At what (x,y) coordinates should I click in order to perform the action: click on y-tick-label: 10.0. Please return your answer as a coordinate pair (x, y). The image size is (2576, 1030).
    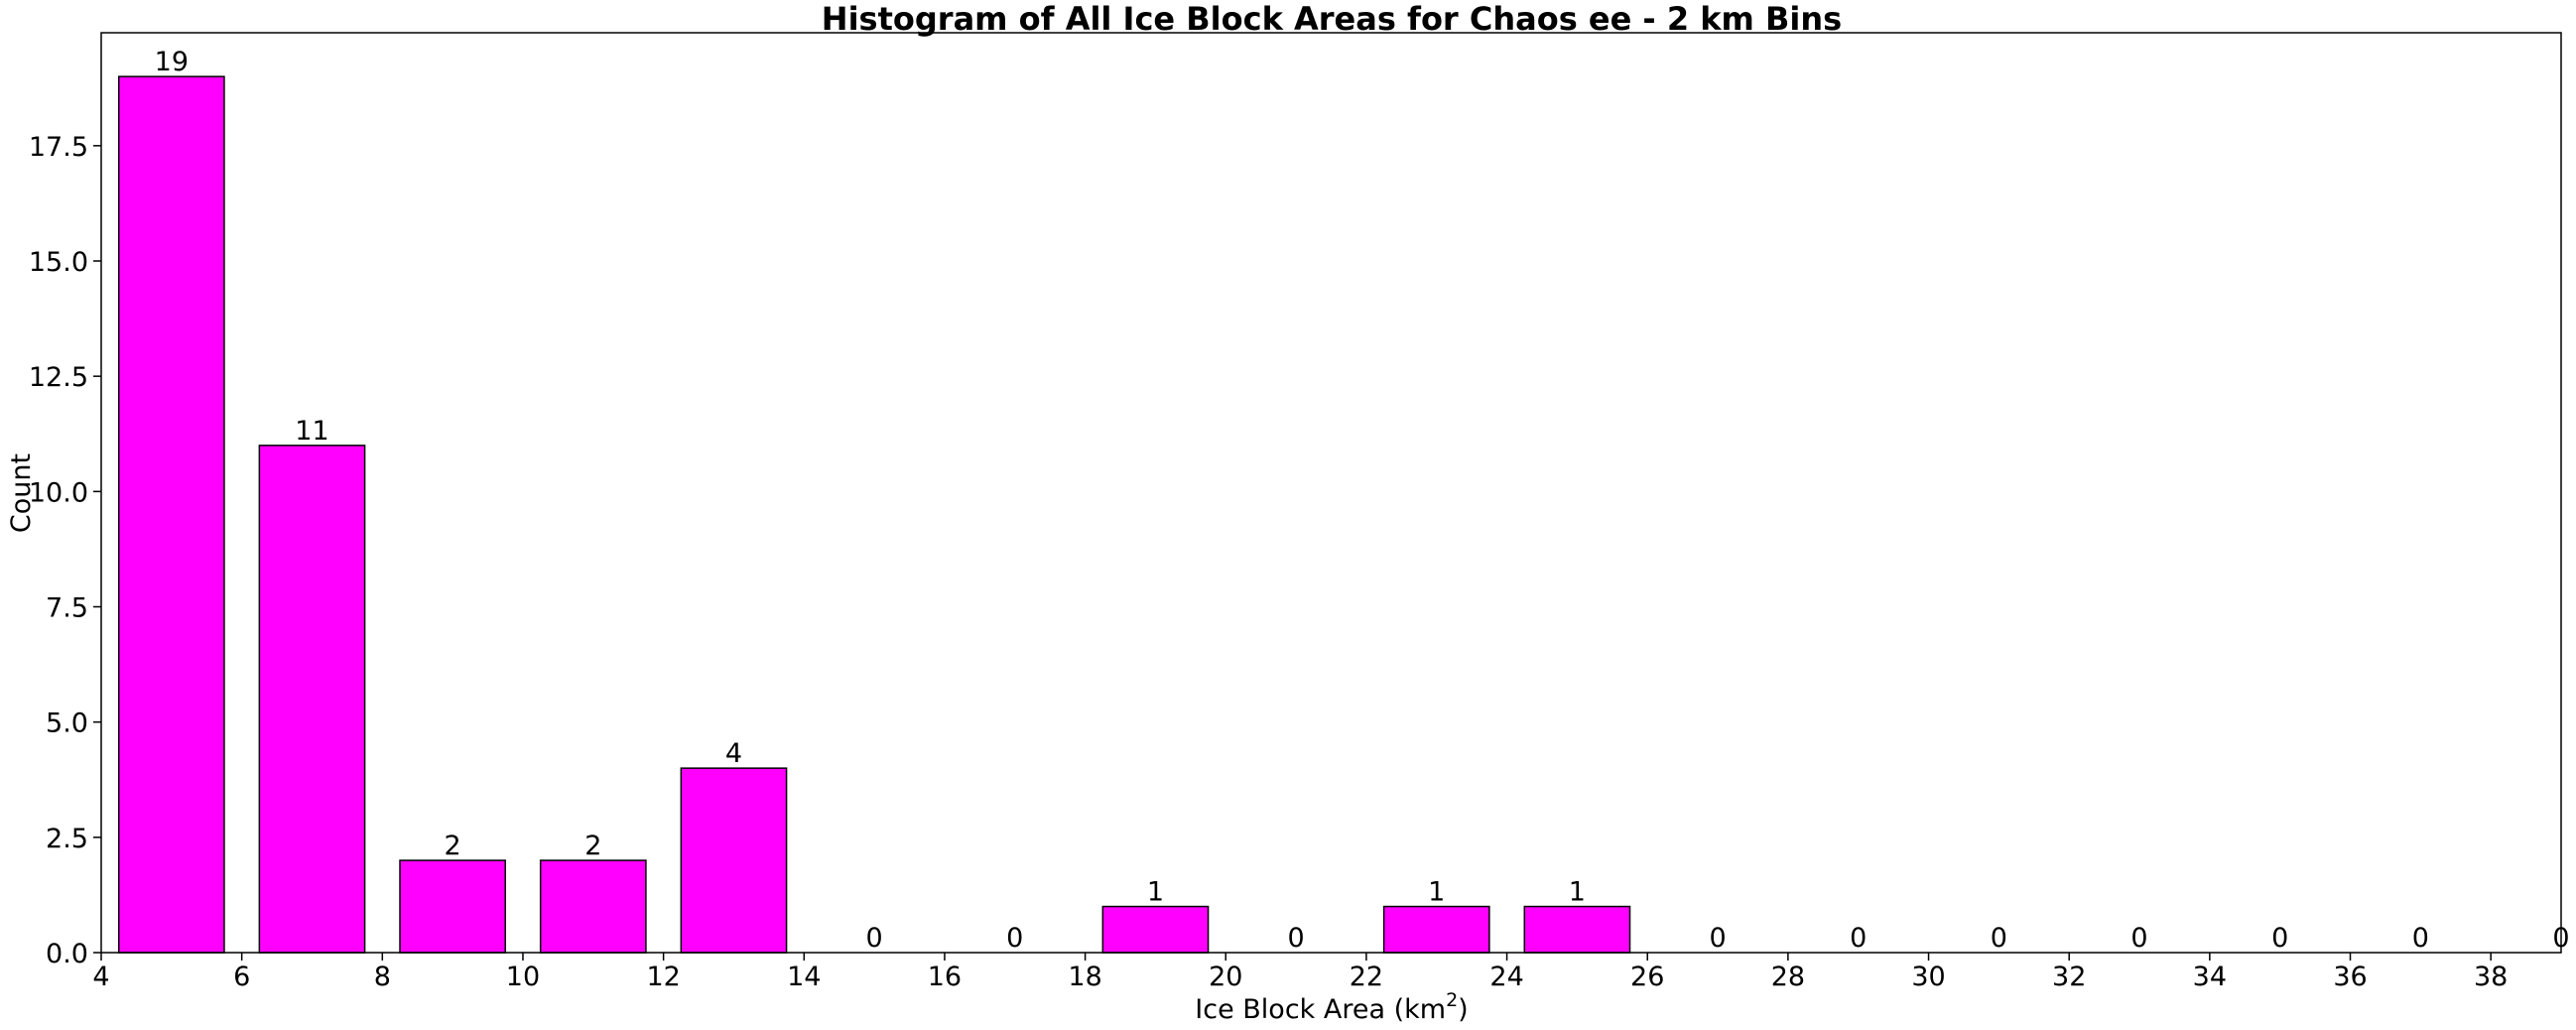
    Looking at the image, I should click on (59, 492).